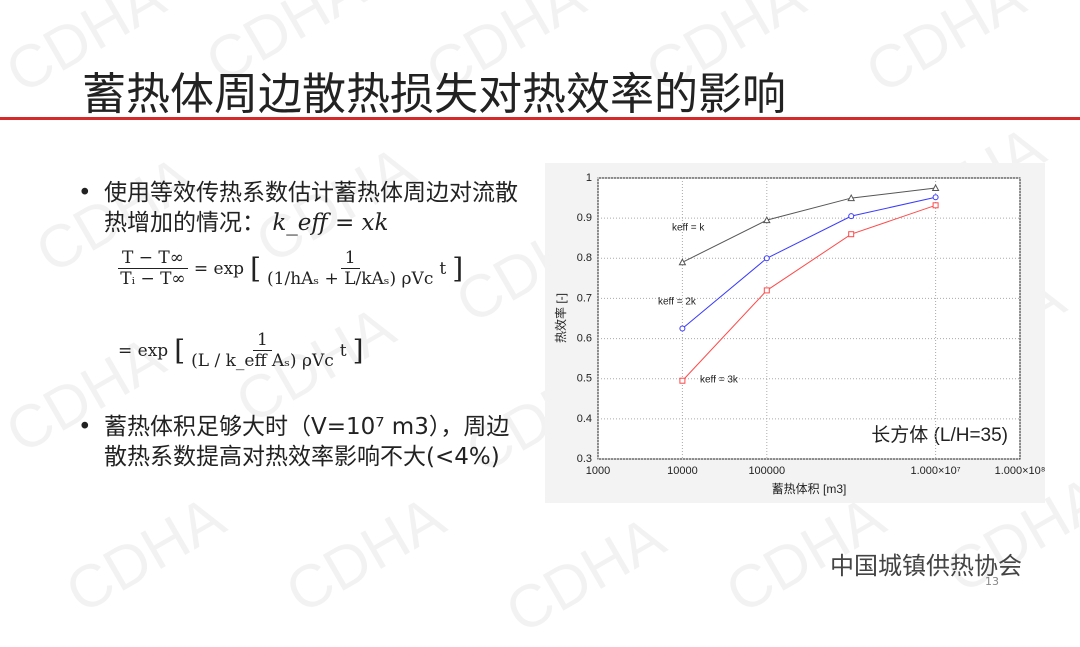  Describe the element at coordinates (262, 361) in the screenshot. I see `eq-text: (L / k_eff Aₛ) ρVc` at that location.